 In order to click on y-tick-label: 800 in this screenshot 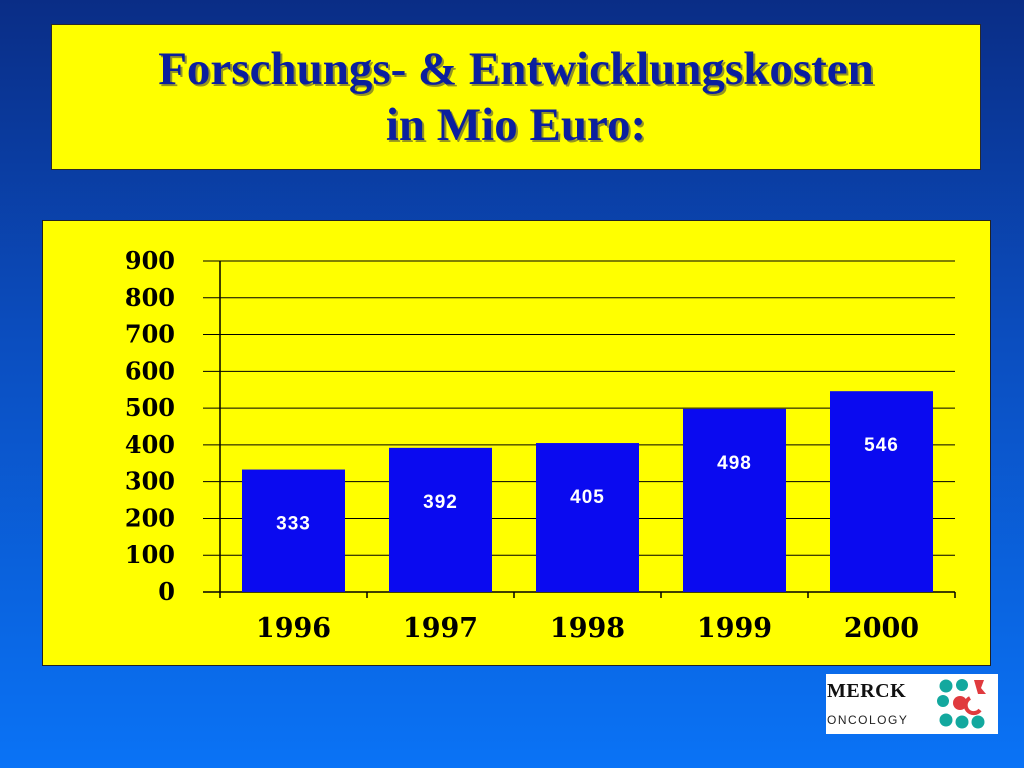, I will do `click(150, 297)`.